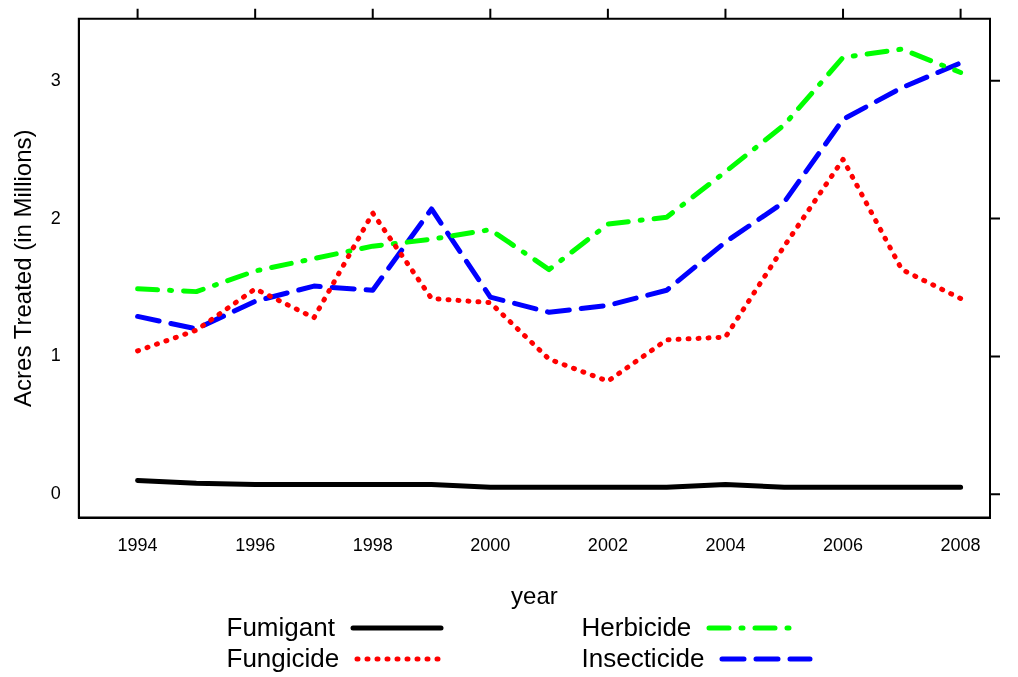 The height and width of the screenshot is (677, 1018). Describe the element at coordinates (490, 545) in the screenshot. I see `x-tick-label: 2000` at that location.